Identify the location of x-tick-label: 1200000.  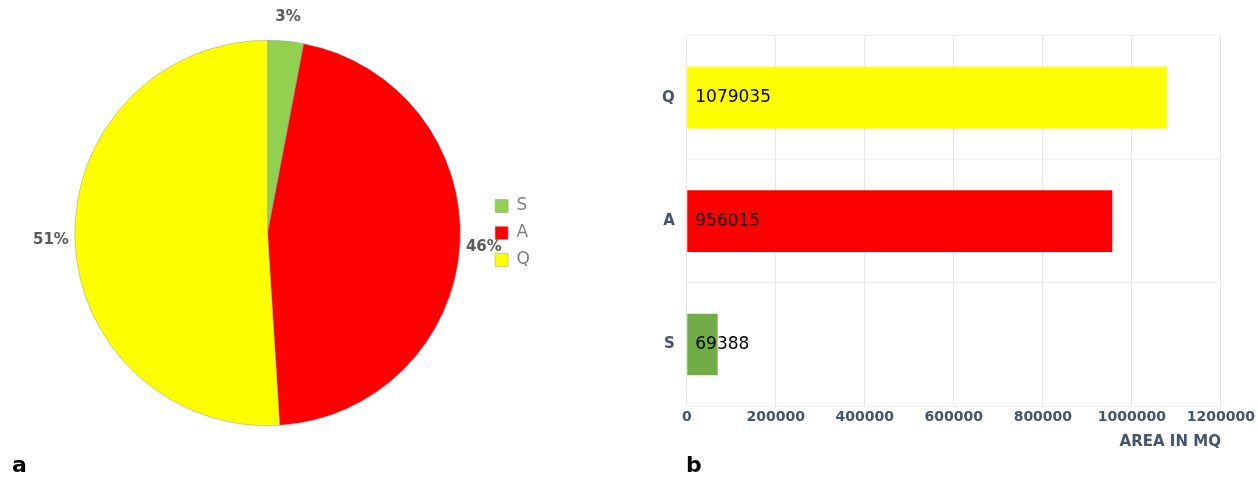
(1221, 416).